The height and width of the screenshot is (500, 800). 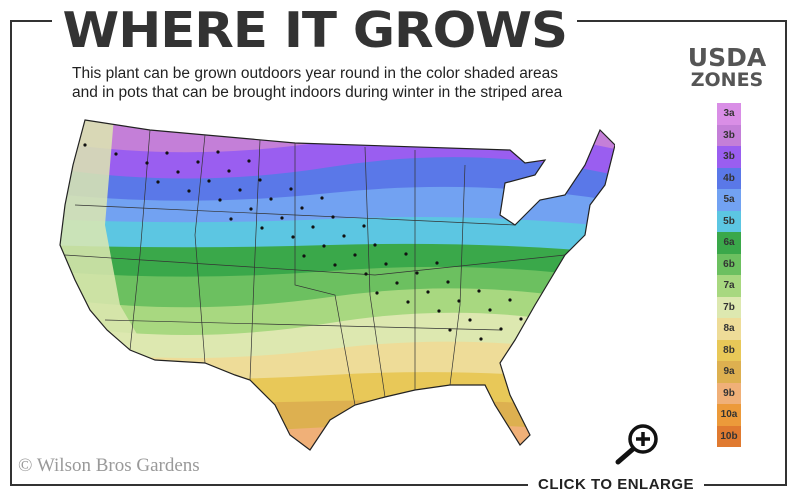 What do you see at coordinates (729, 329) in the screenshot?
I see `legend-zone-8a: 8a` at bounding box center [729, 329].